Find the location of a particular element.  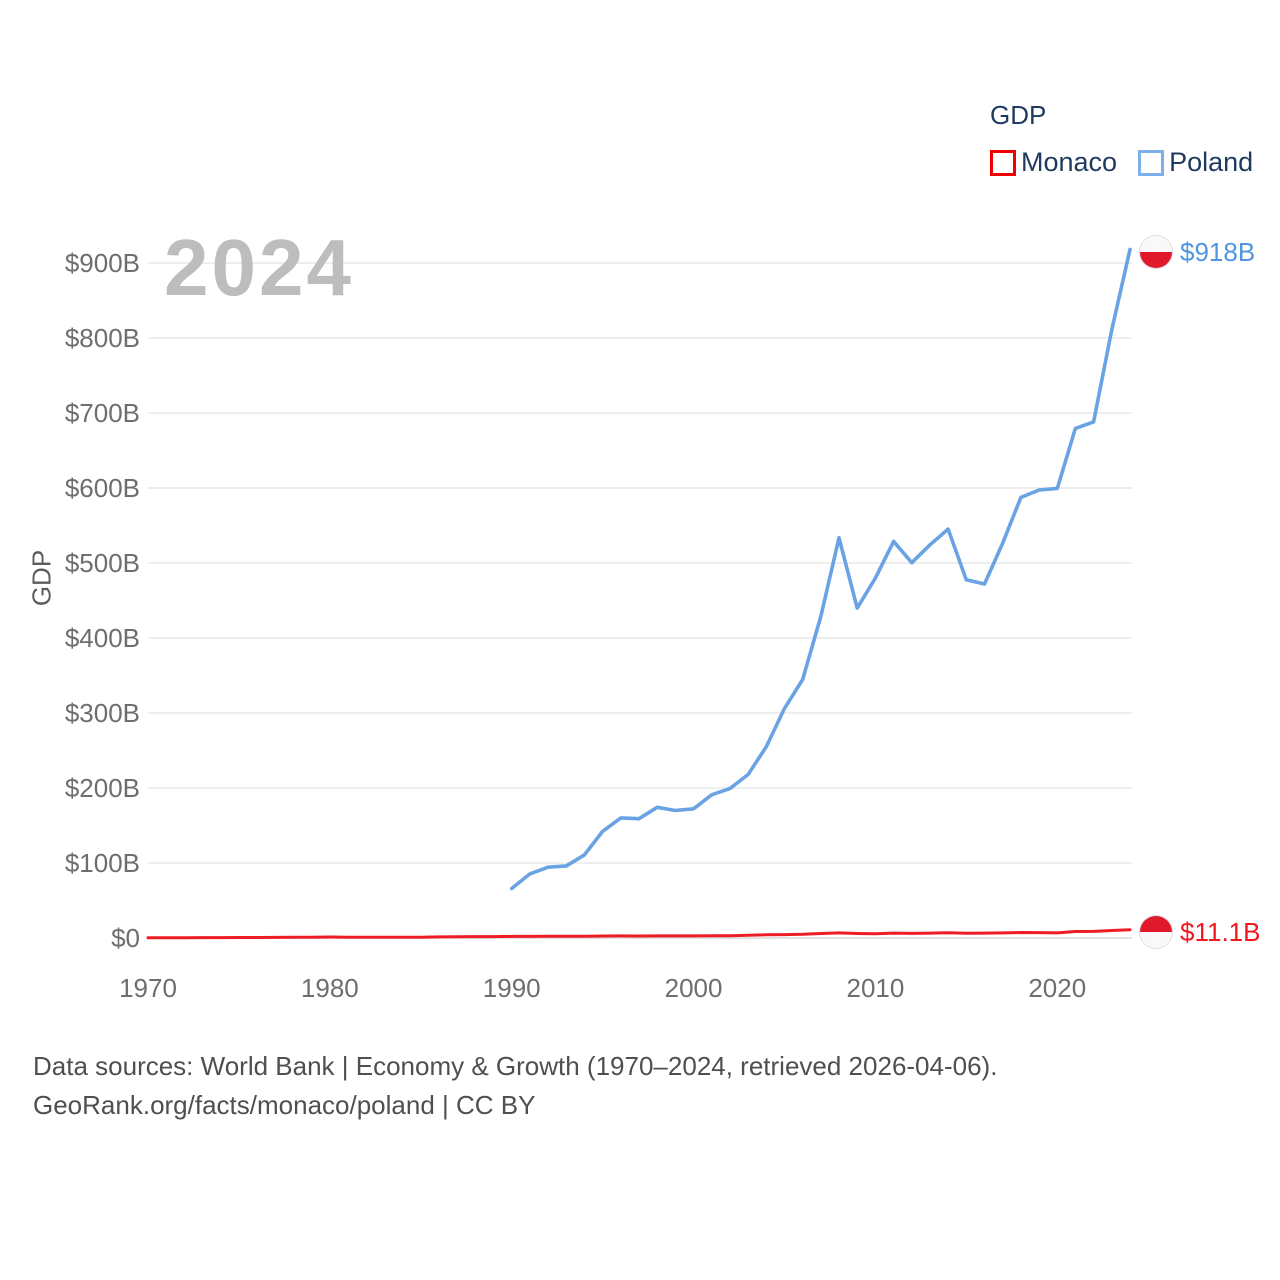

legend-title: GDP is located at coordinates (1018, 115).